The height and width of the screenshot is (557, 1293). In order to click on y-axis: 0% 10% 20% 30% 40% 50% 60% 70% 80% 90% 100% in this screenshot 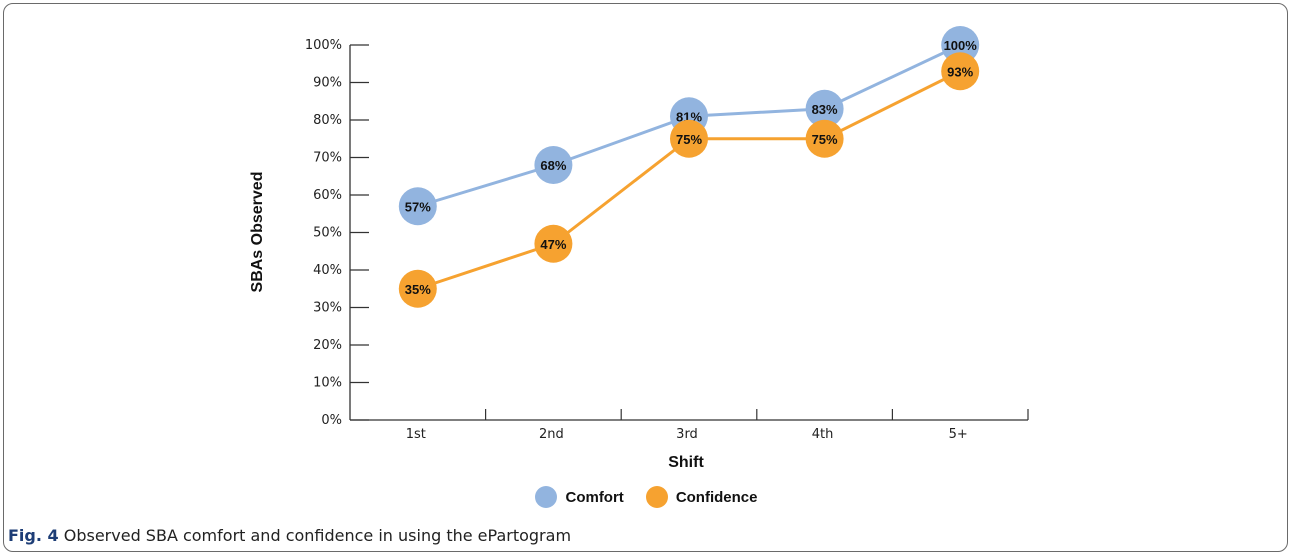, I will do `click(337, 233)`.